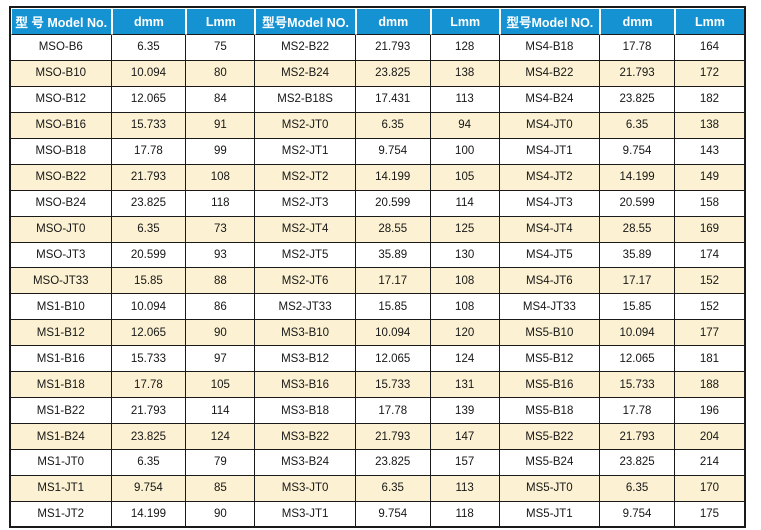 The image size is (761, 530). What do you see at coordinates (61, 333) in the screenshot?
I see `model-cell: MS1-B12` at bounding box center [61, 333].